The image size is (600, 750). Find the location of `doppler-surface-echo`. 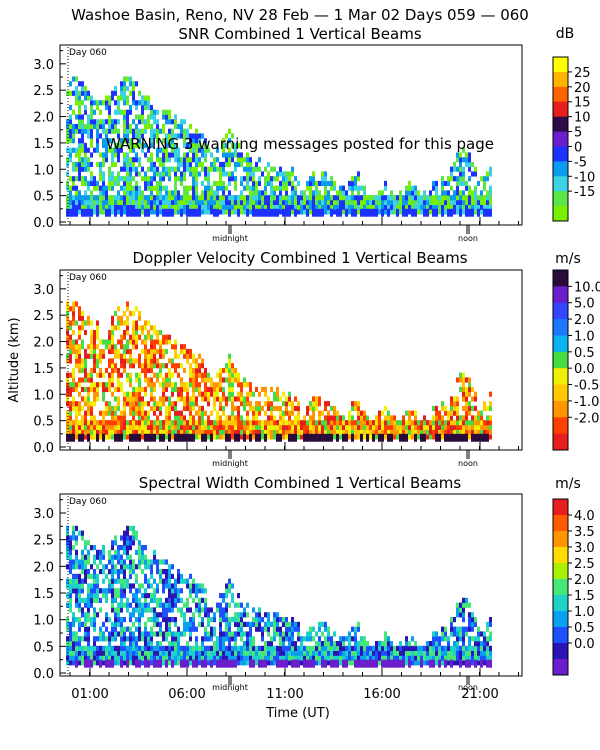

doppler-surface-echo is located at coordinates (118, 437).